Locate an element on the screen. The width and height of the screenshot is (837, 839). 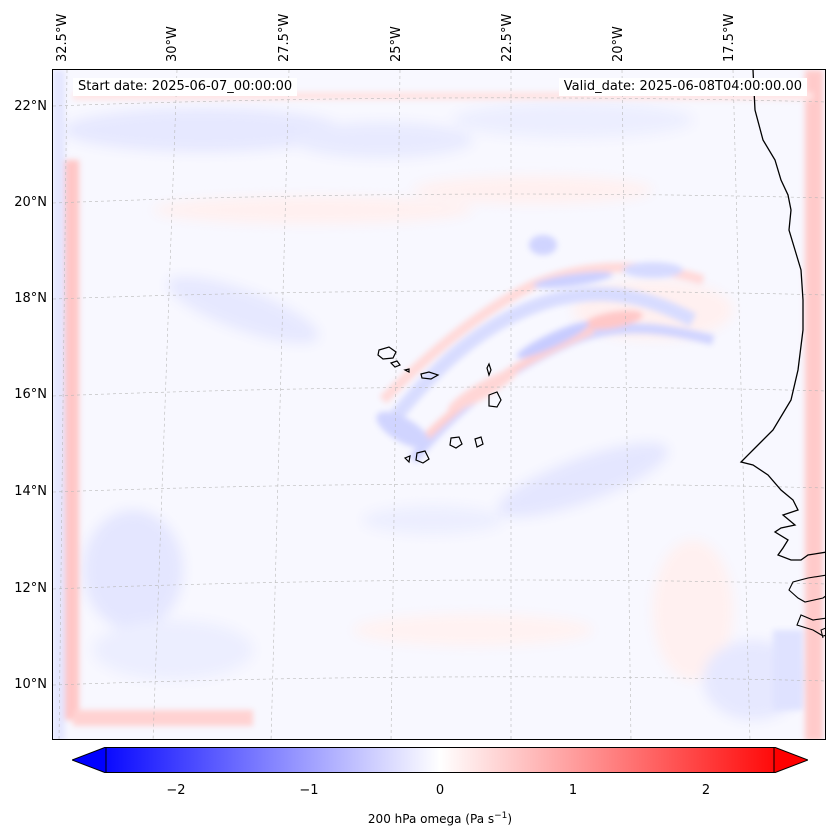
colorbar-tick-2: 2 is located at coordinates (706, 790).